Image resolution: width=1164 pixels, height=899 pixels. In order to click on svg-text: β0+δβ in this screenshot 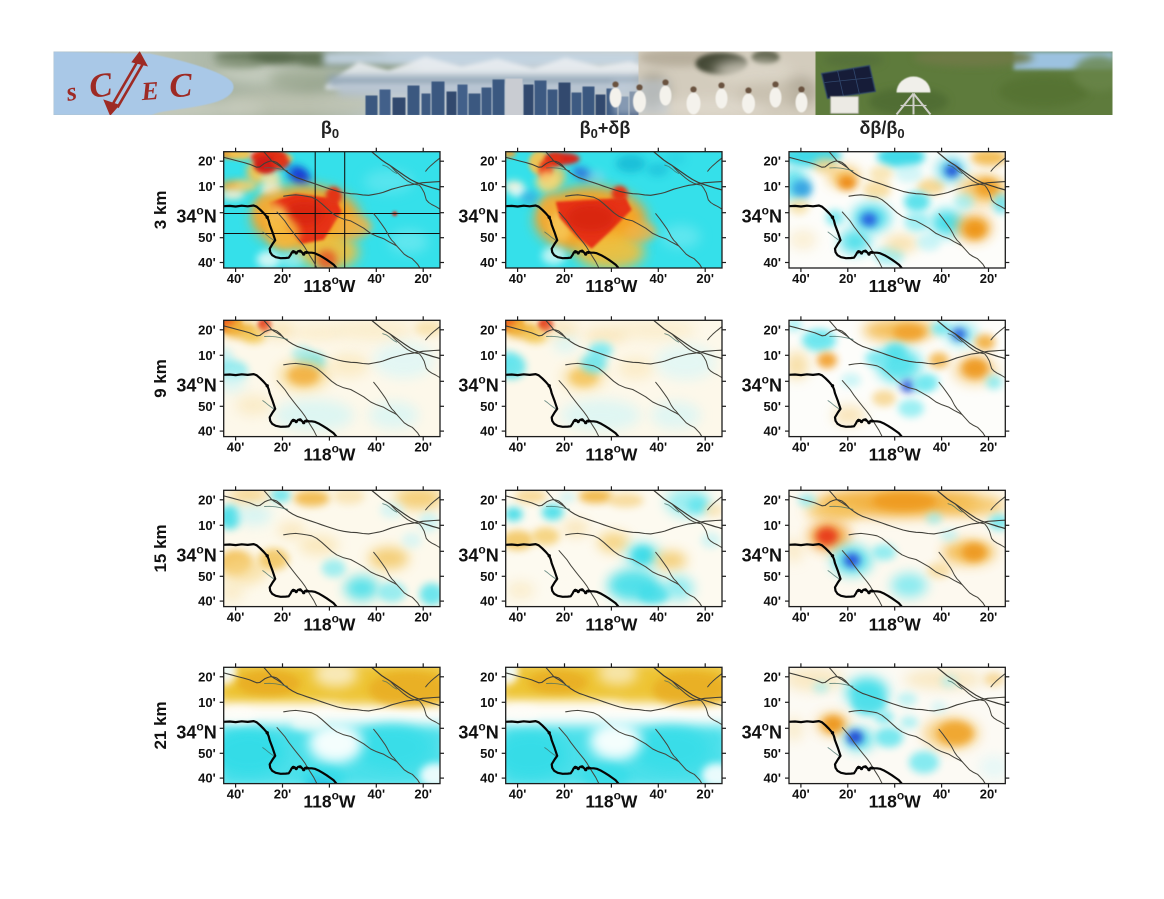, I will do `click(605, 129)`.